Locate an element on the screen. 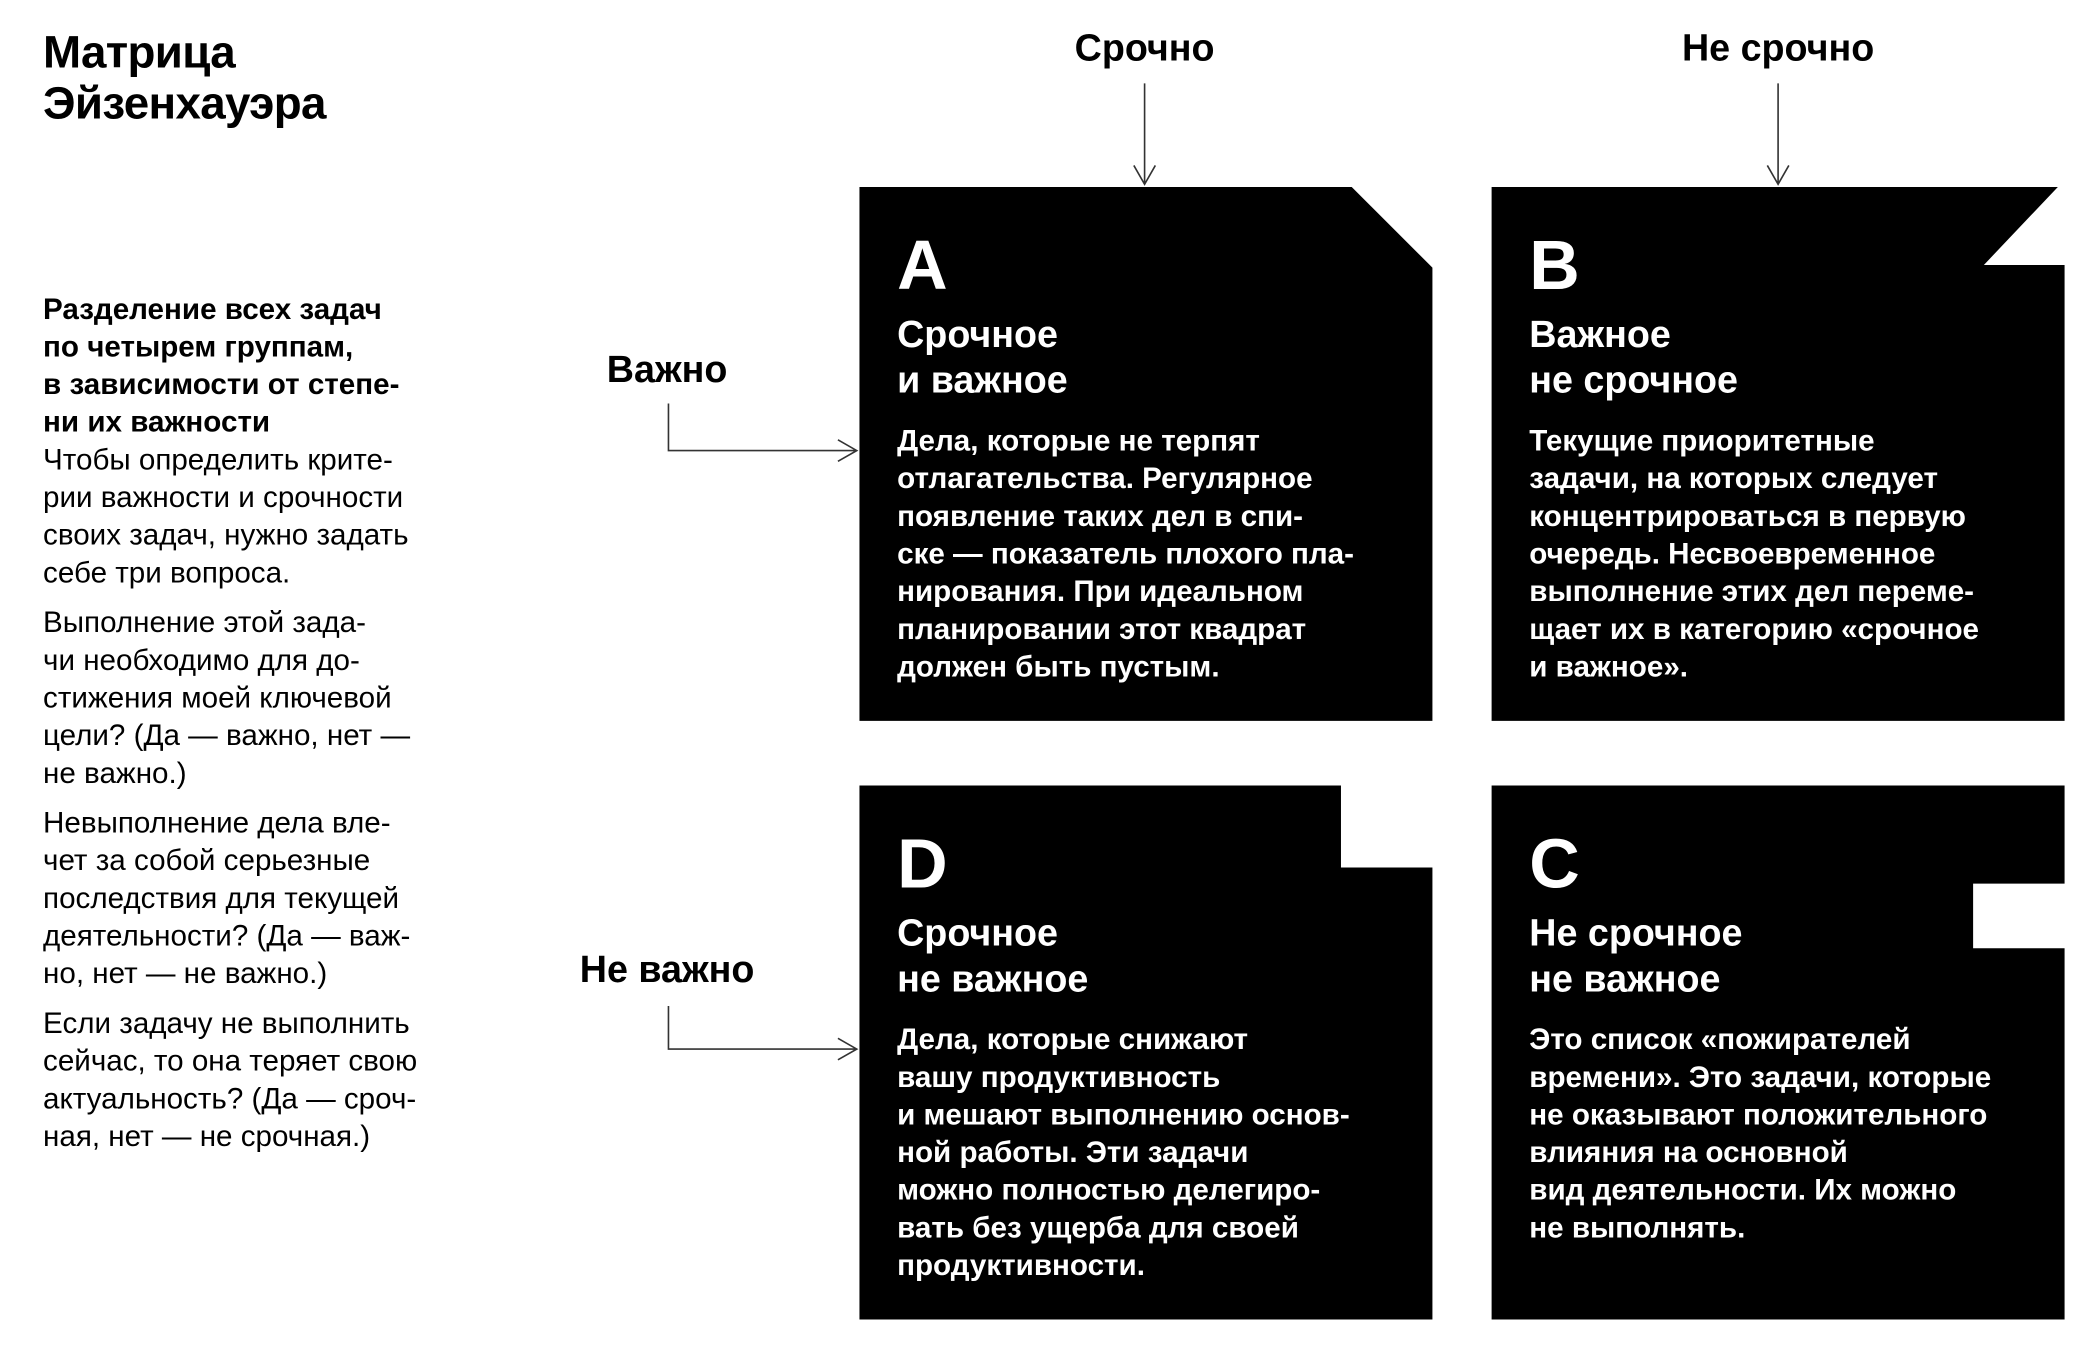 The width and height of the screenshot is (2098, 1361). page-title: Матрица Эйзенхауэра is located at coordinates (184, 78).